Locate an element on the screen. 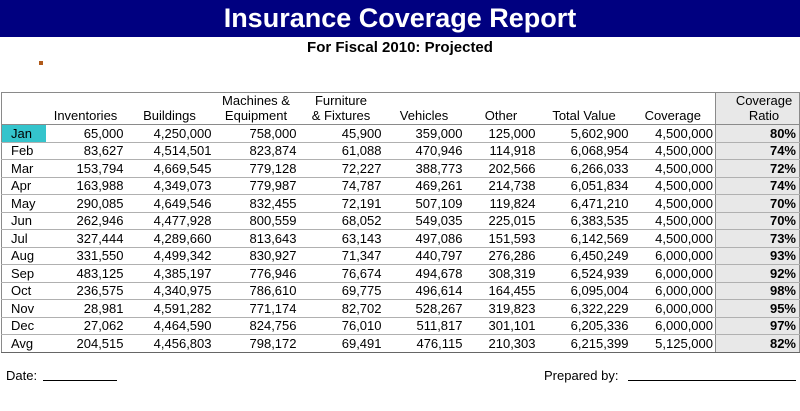 The image size is (800, 411). furniture-cell: 63,143 is located at coordinates (341, 238).